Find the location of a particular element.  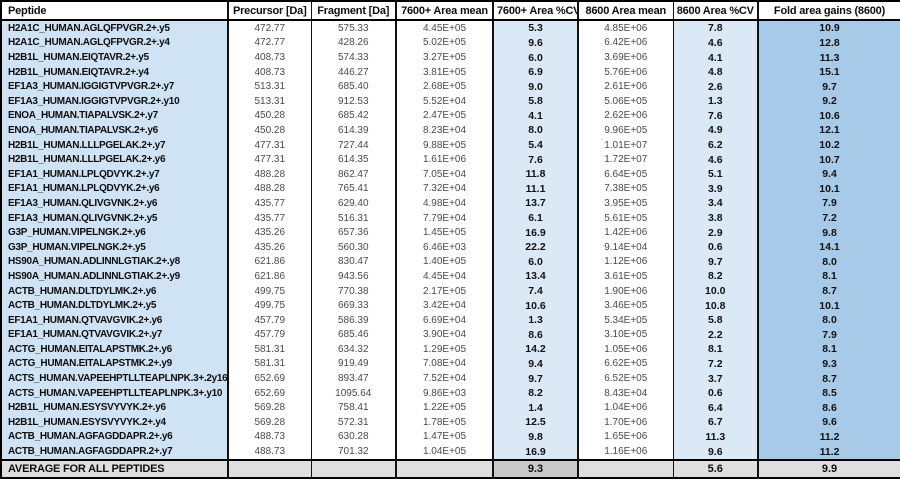

cell-area8600: 9.14E+04 is located at coordinates (625, 247).